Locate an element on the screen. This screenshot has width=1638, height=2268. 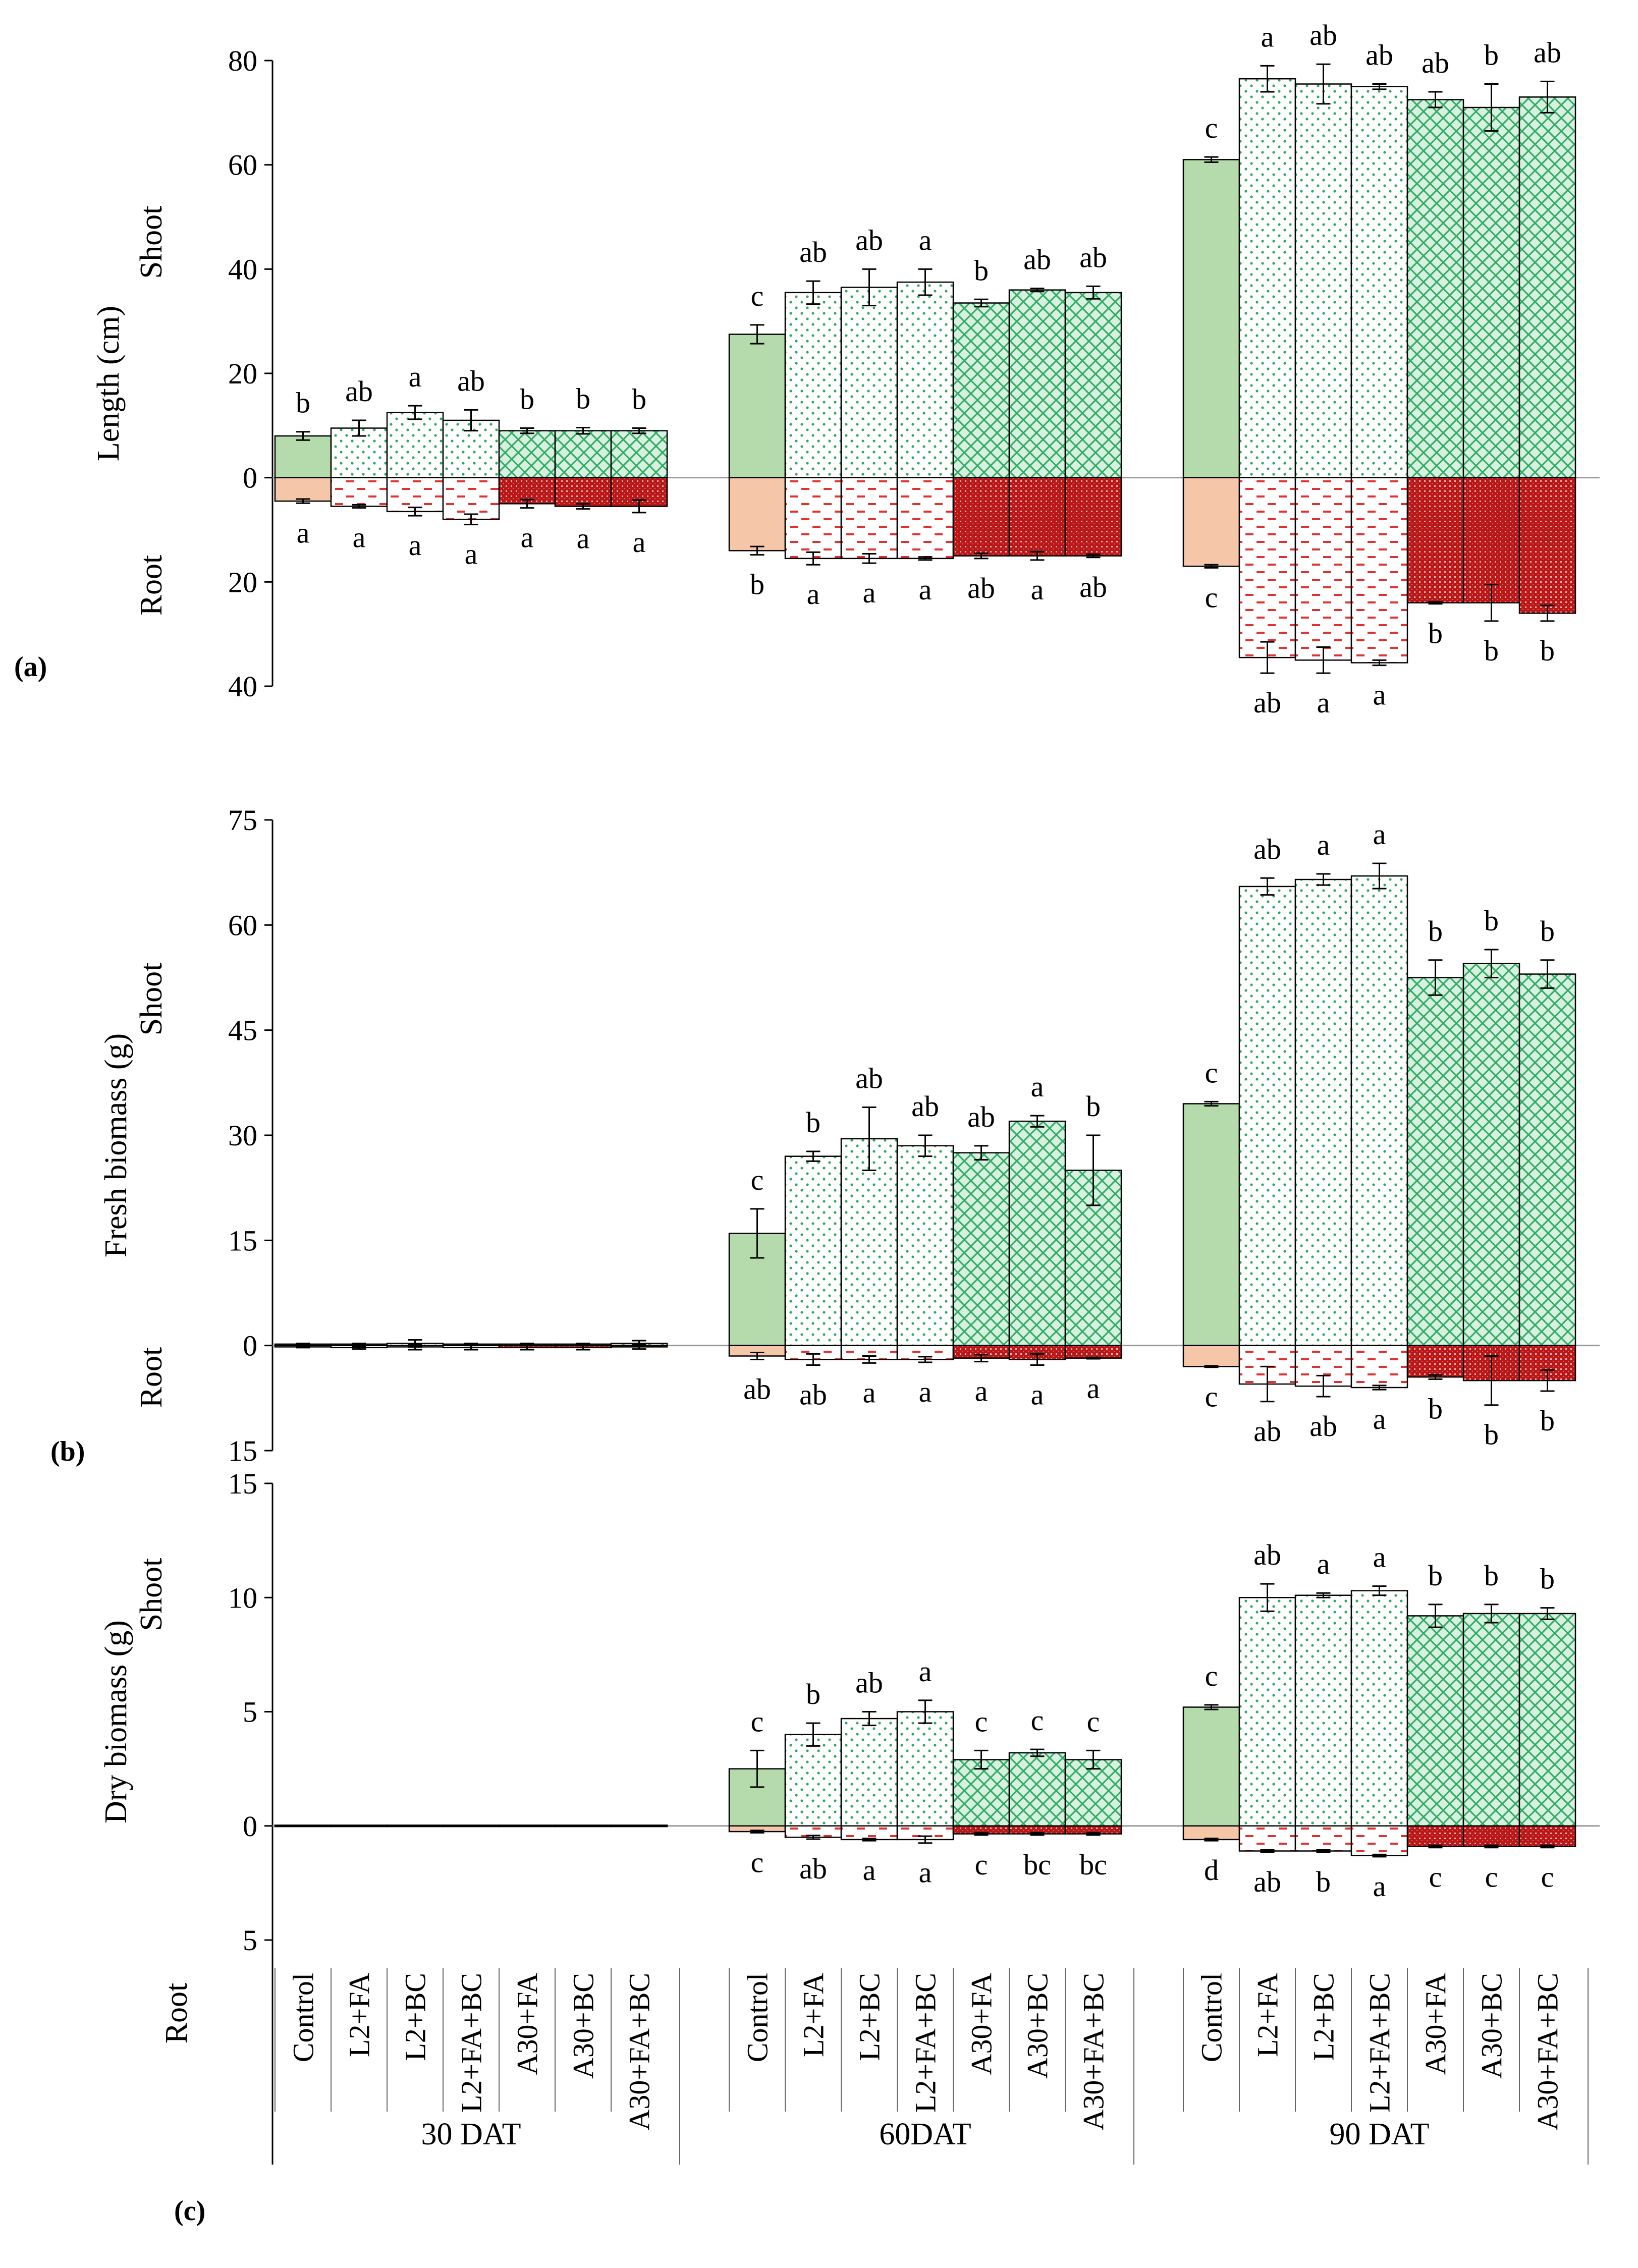
panel-label: (b) is located at coordinates (67, 1451).